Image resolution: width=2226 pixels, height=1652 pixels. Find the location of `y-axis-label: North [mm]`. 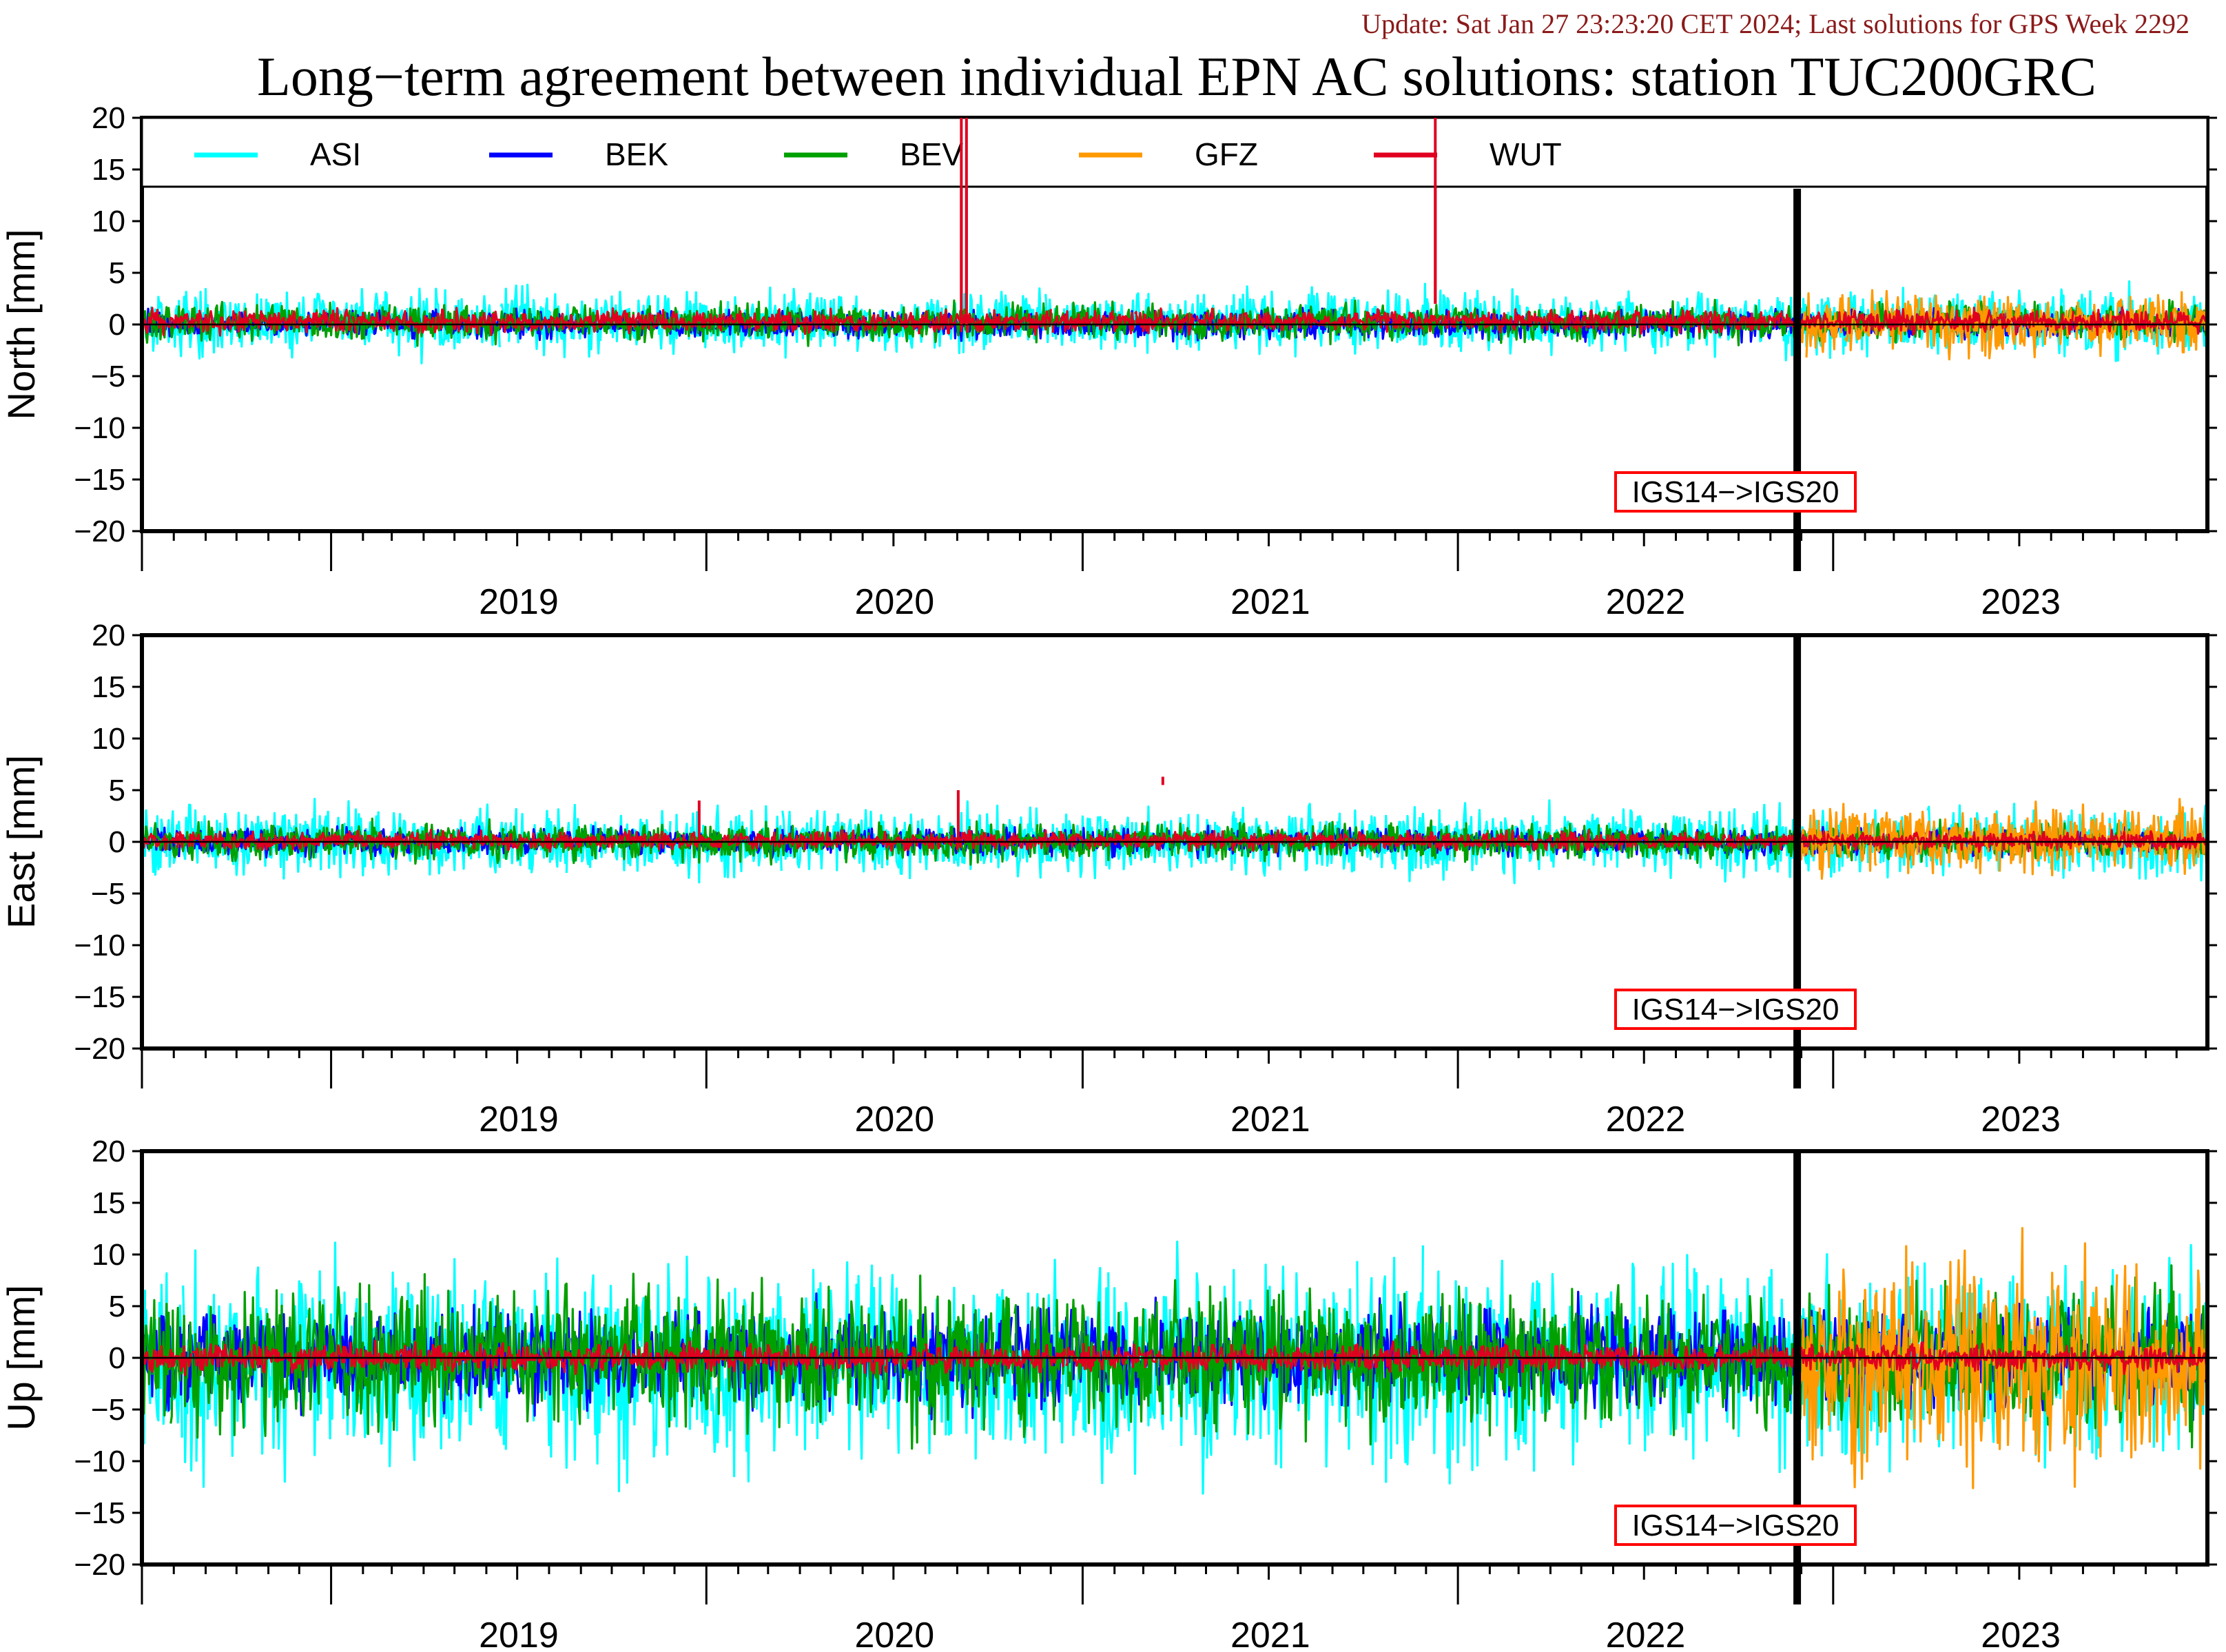

y-axis-label: North [mm] is located at coordinates (21, 324).